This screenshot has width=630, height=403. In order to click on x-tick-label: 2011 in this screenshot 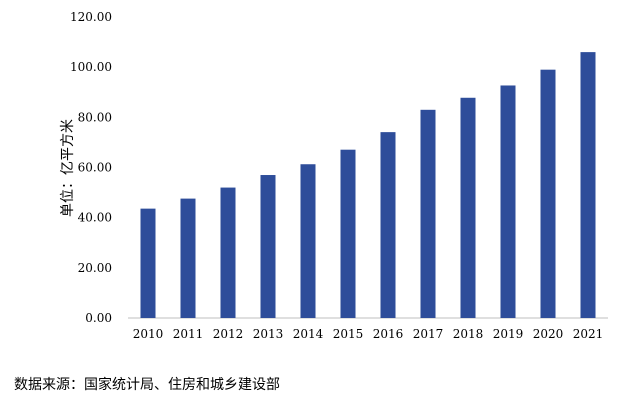, I will do `click(188, 334)`.